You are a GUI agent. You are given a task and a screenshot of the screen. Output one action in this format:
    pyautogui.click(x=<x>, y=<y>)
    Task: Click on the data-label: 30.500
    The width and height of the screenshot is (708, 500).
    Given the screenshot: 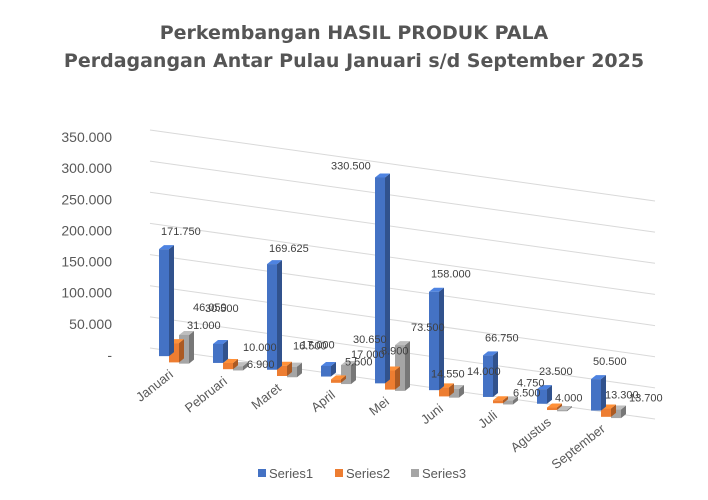 What is the action you would take?
    pyautogui.click(x=222, y=309)
    